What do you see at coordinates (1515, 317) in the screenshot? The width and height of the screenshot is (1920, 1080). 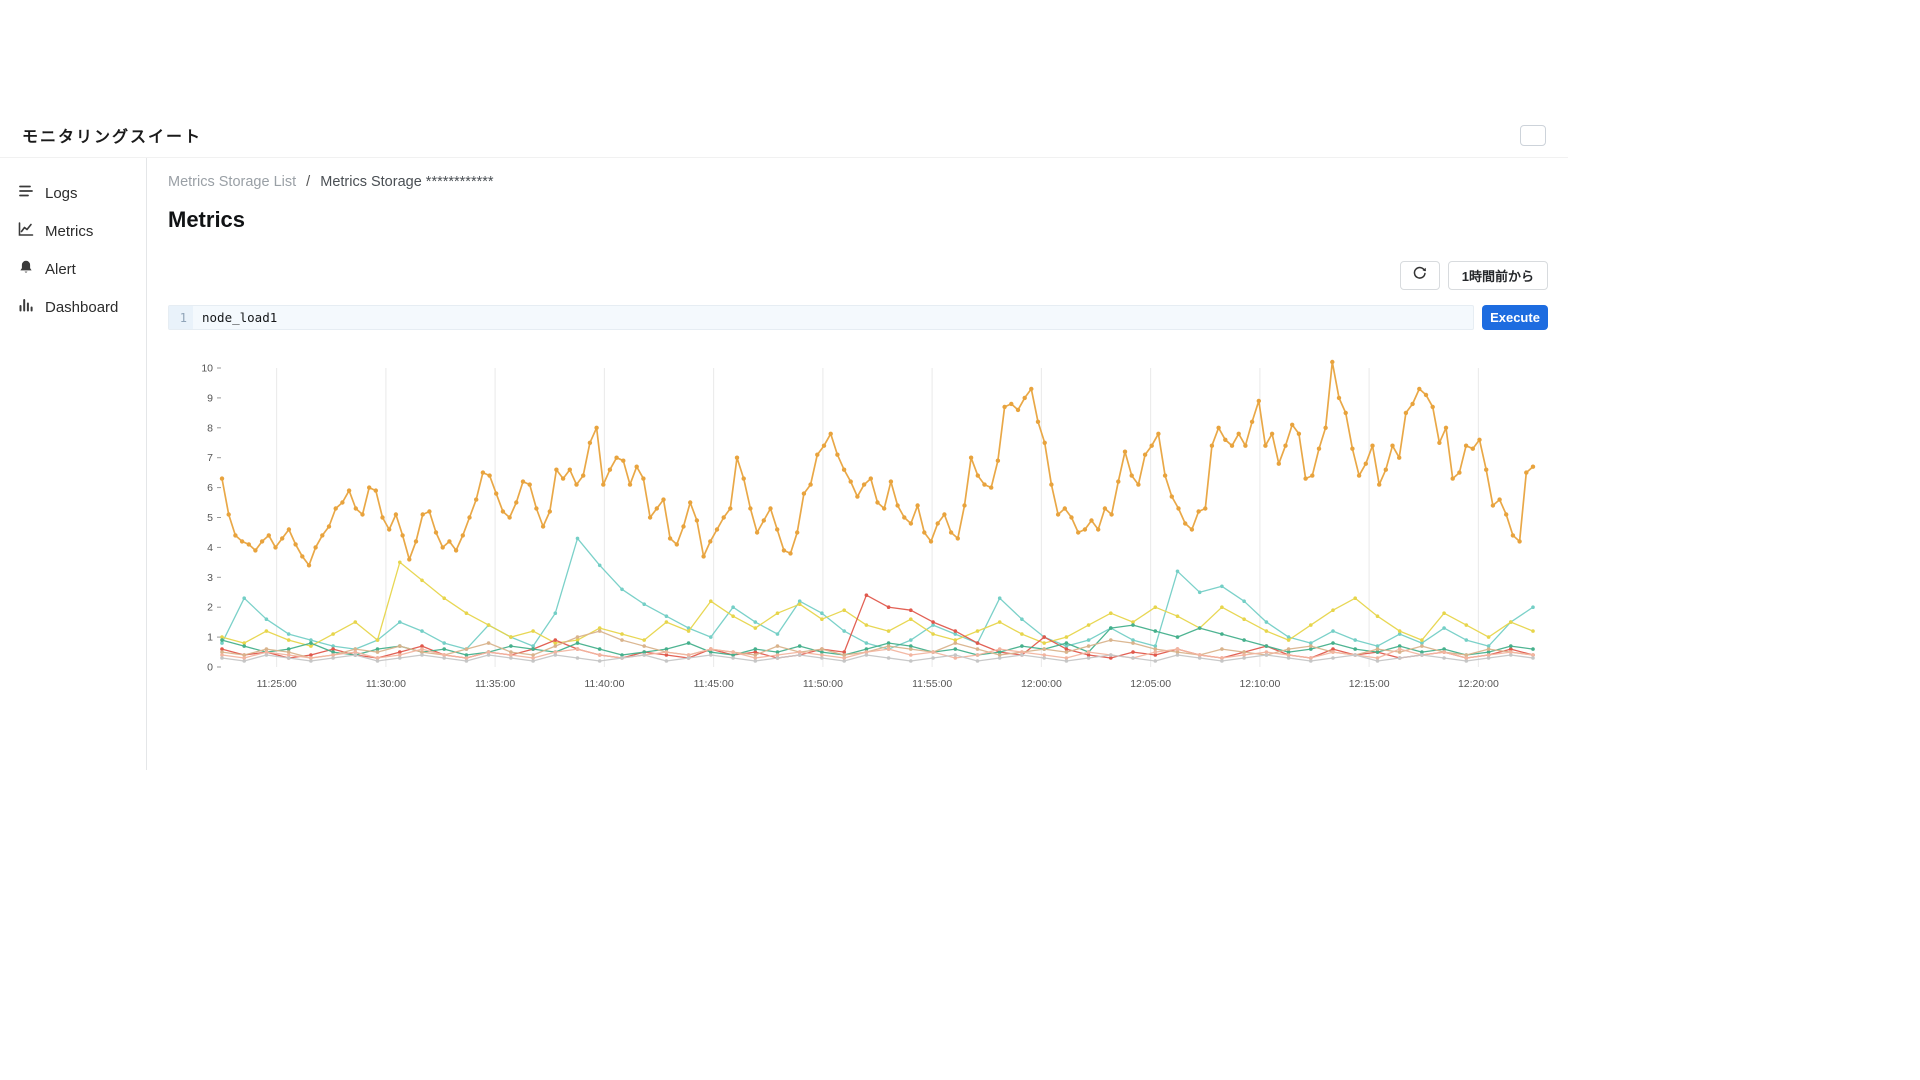 I see `execute-button: Execute` at bounding box center [1515, 317].